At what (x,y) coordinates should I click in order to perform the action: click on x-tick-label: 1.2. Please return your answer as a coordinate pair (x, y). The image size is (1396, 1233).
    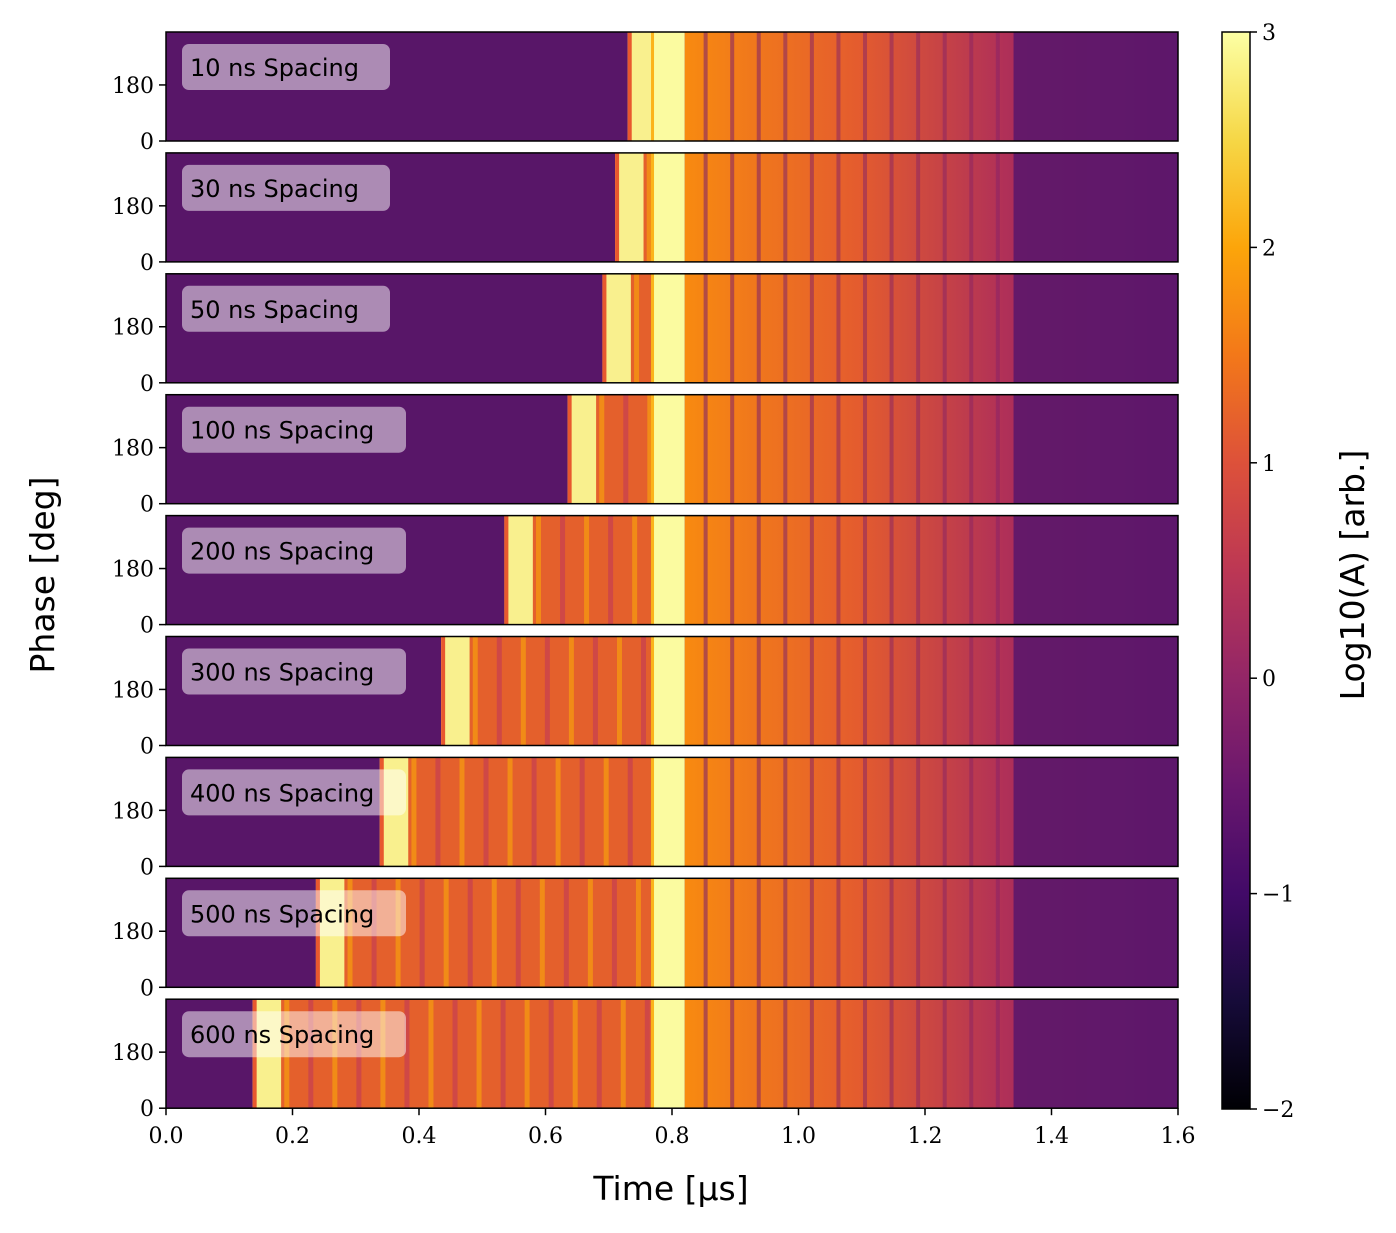
    Looking at the image, I should click on (925, 1136).